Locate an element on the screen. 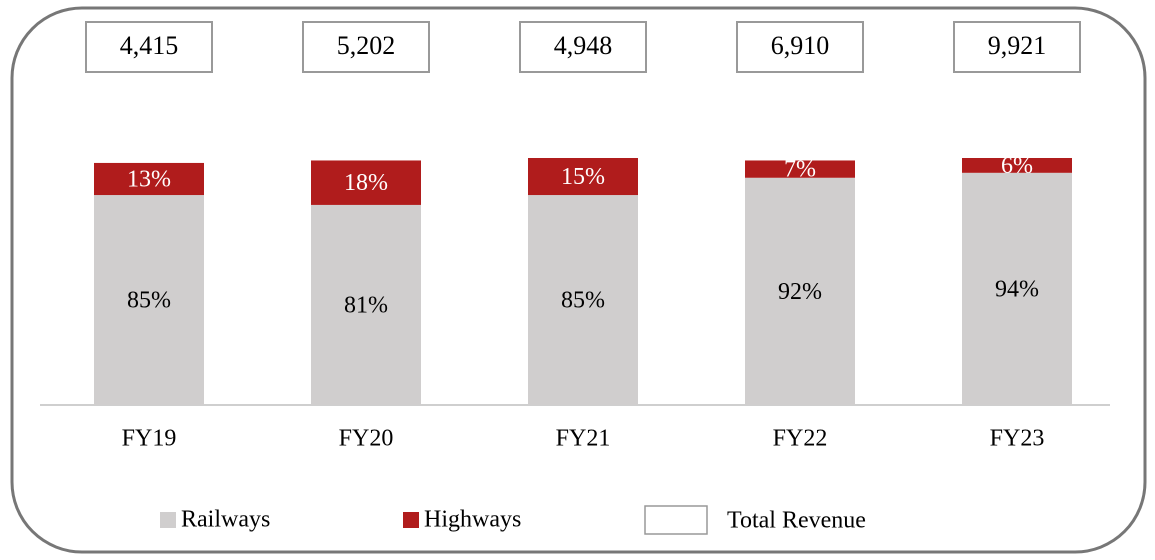  total-label: 4,948 is located at coordinates (583, 45).